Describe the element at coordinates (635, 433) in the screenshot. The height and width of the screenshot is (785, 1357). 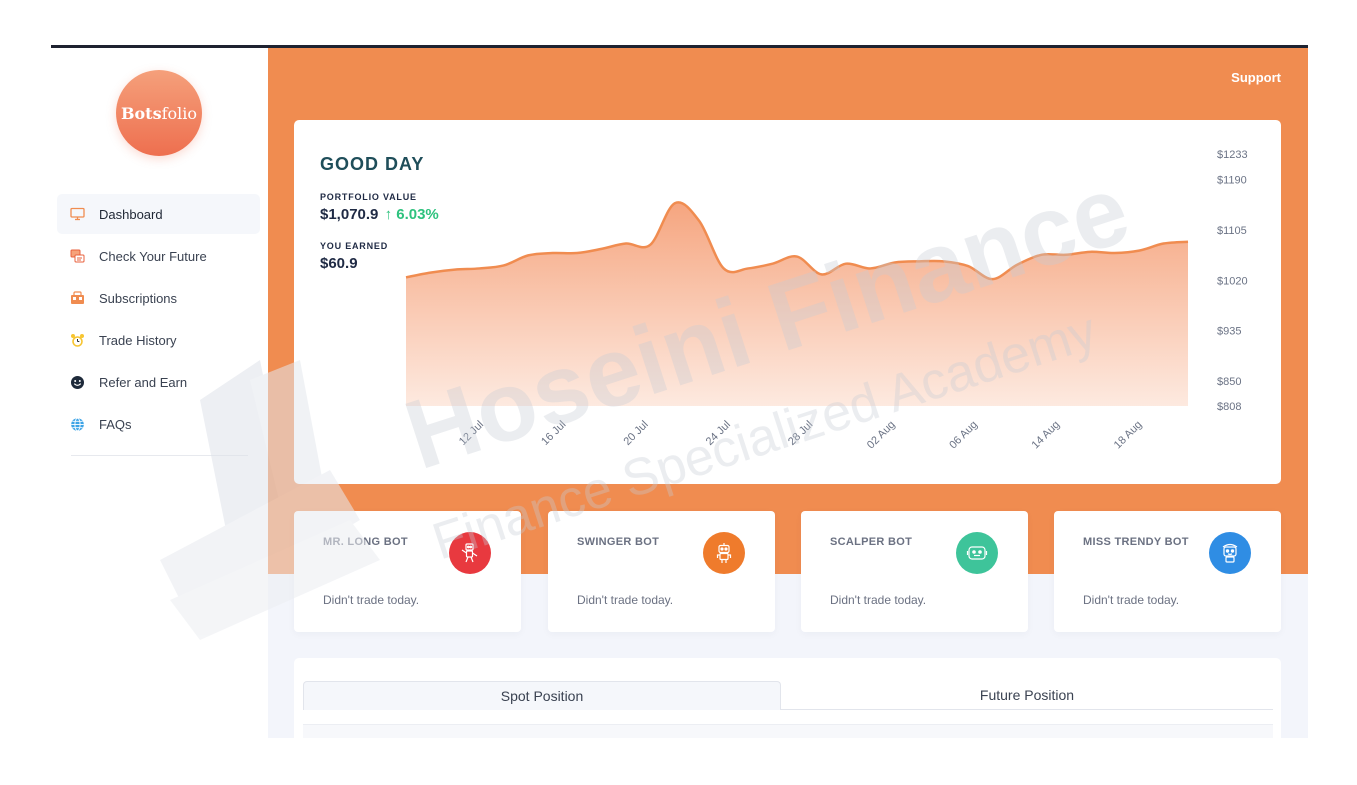
I see `x-tick-label: 20 Jul` at that location.